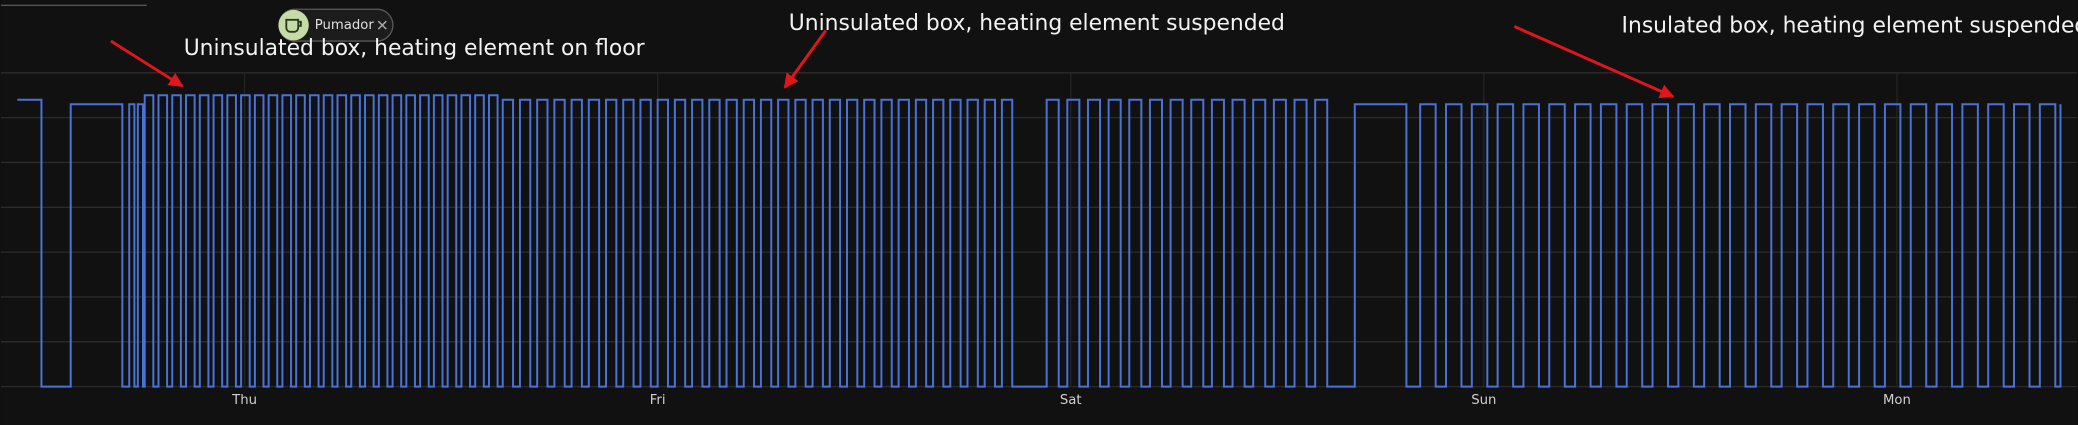 The width and height of the screenshot is (2078, 425). I want to click on x-tick-label: Sat, so click(1071, 400).